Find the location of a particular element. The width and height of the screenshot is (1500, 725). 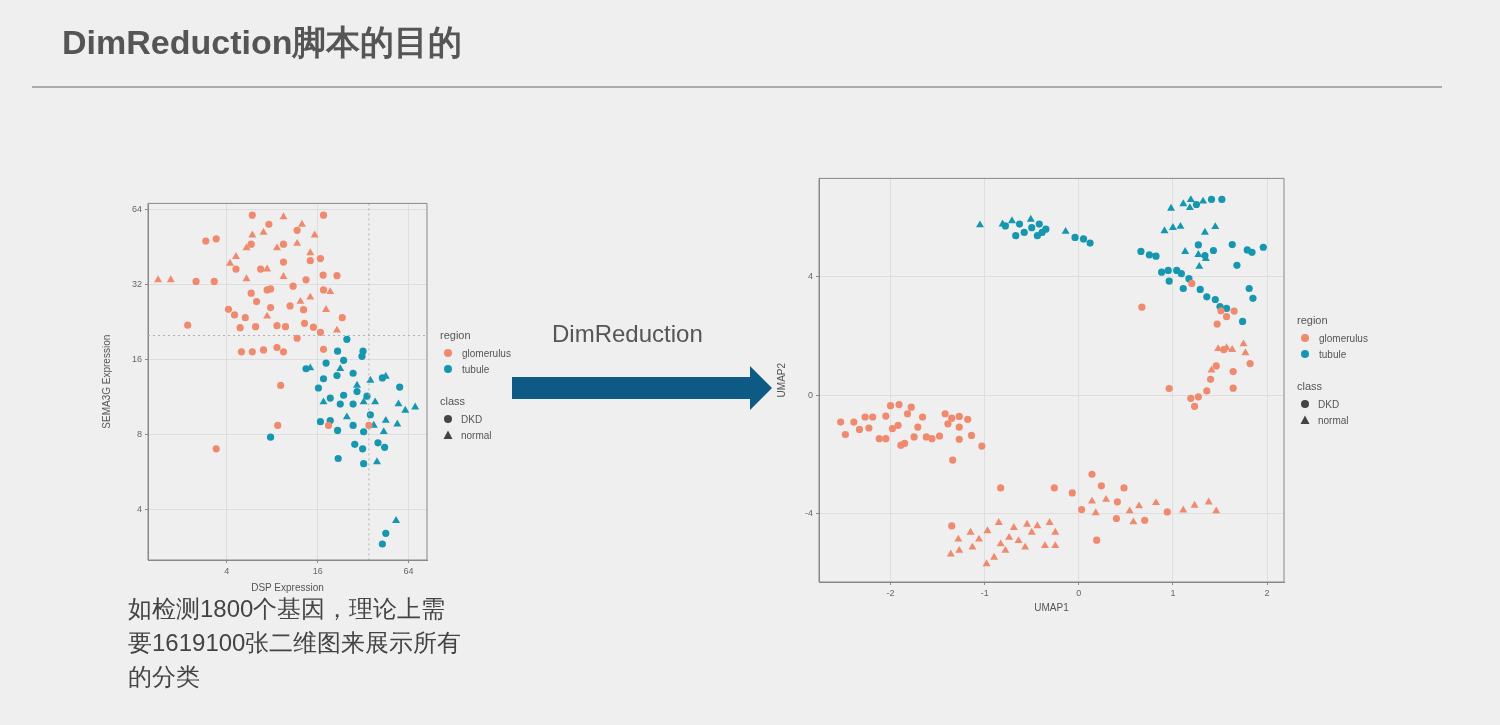

x-tick-label: 2 is located at coordinates (1267, 592).